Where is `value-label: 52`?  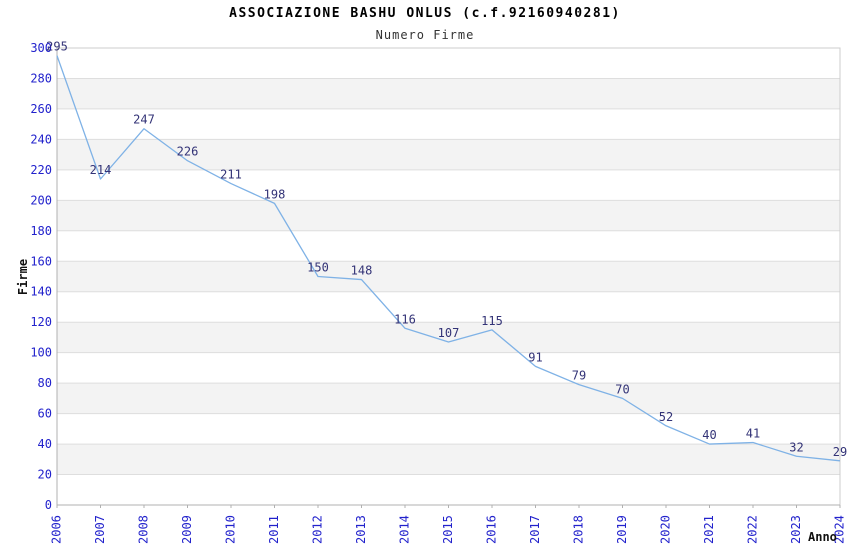
value-label: 52 is located at coordinates (666, 417).